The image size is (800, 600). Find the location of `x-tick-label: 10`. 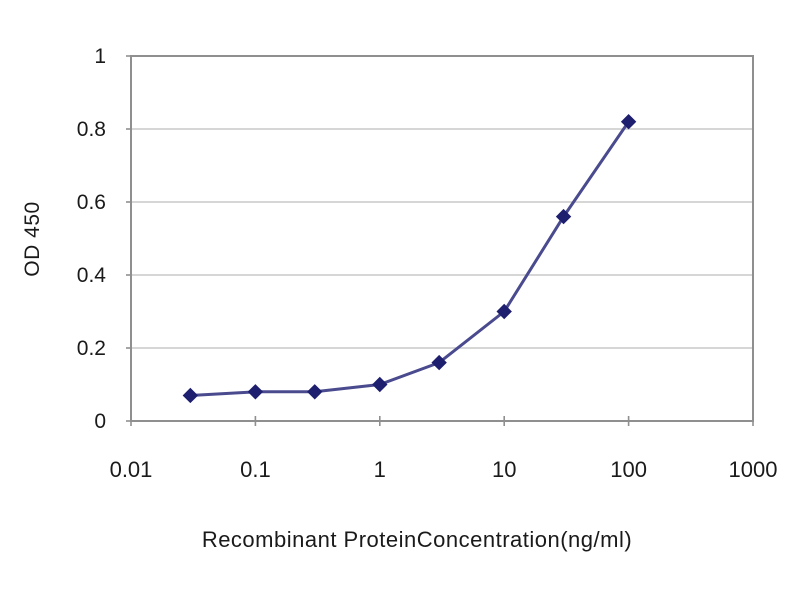

x-tick-label: 10 is located at coordinates (504, 469).